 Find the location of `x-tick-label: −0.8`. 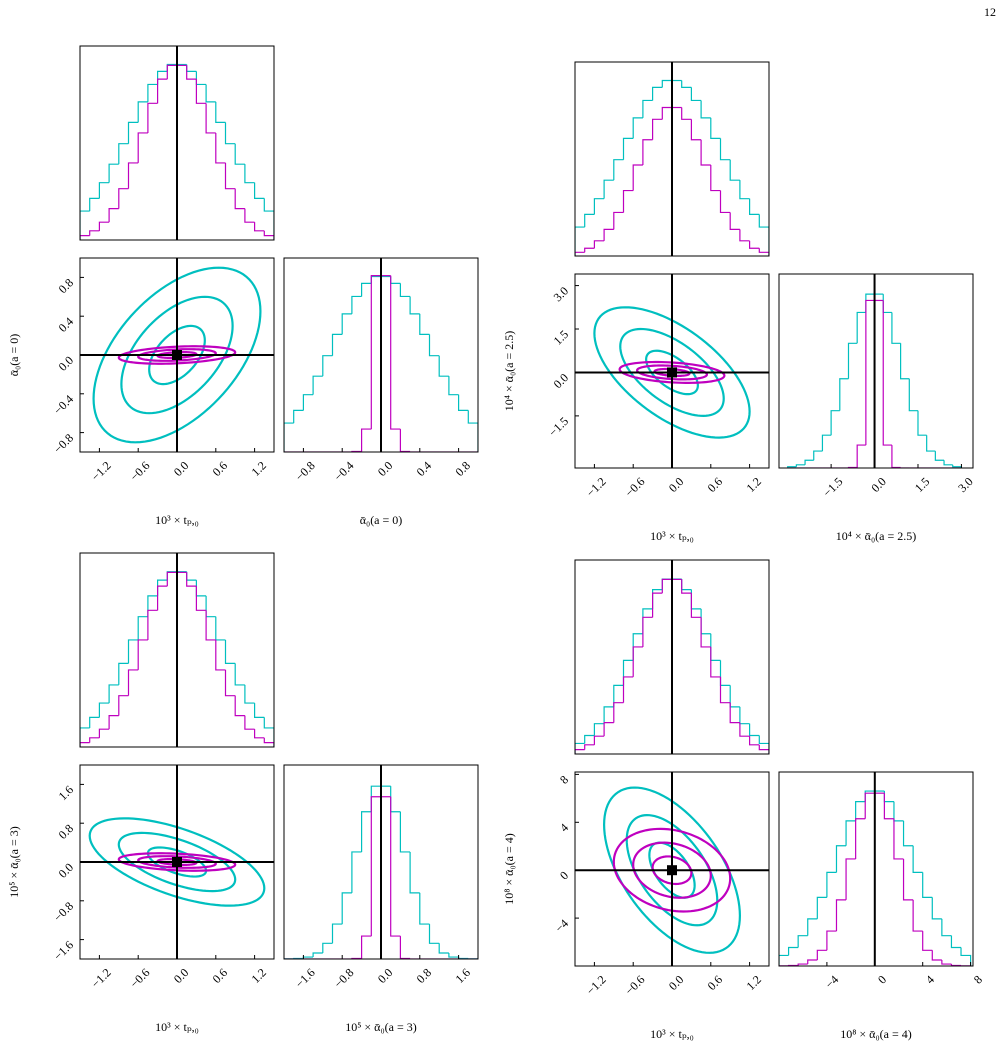

x-tick-label: −0.8 is located at coordinates (304, 470).